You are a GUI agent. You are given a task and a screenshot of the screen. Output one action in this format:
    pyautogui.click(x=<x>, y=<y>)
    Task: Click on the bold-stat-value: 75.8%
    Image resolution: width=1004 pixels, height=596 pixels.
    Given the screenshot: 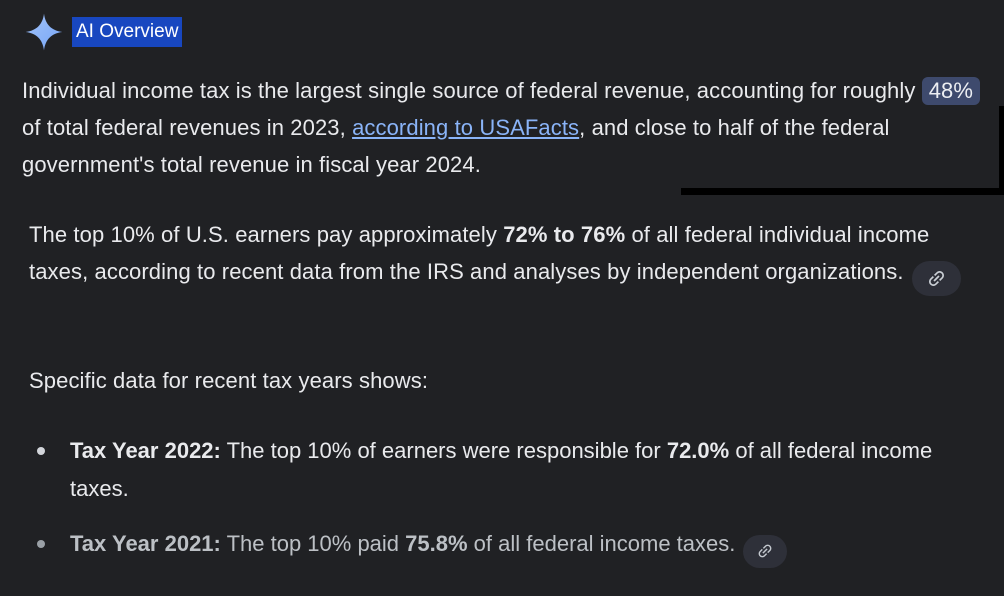 What is the action you would take?
    pyautogui.click(x=436, y=543)
    